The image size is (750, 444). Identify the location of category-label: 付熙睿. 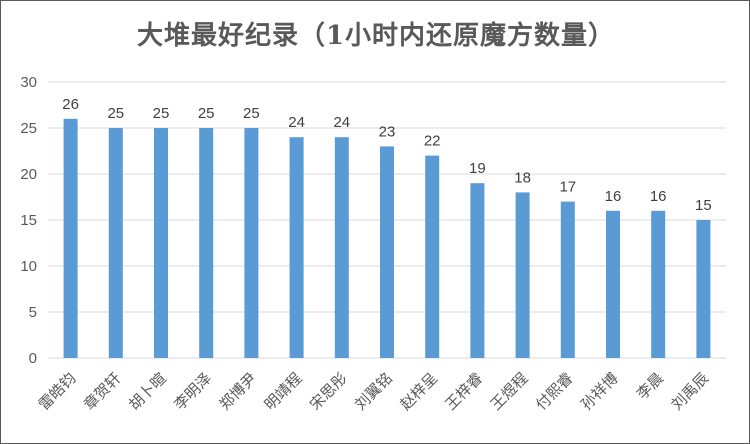
(554, 391).